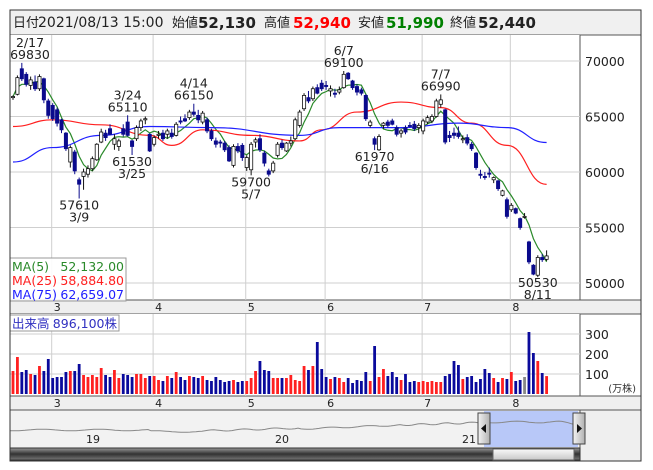  Describe the element at coordinates (375, 168) in the screenshot. I see `annotation-low-date: 6/16` at that location.